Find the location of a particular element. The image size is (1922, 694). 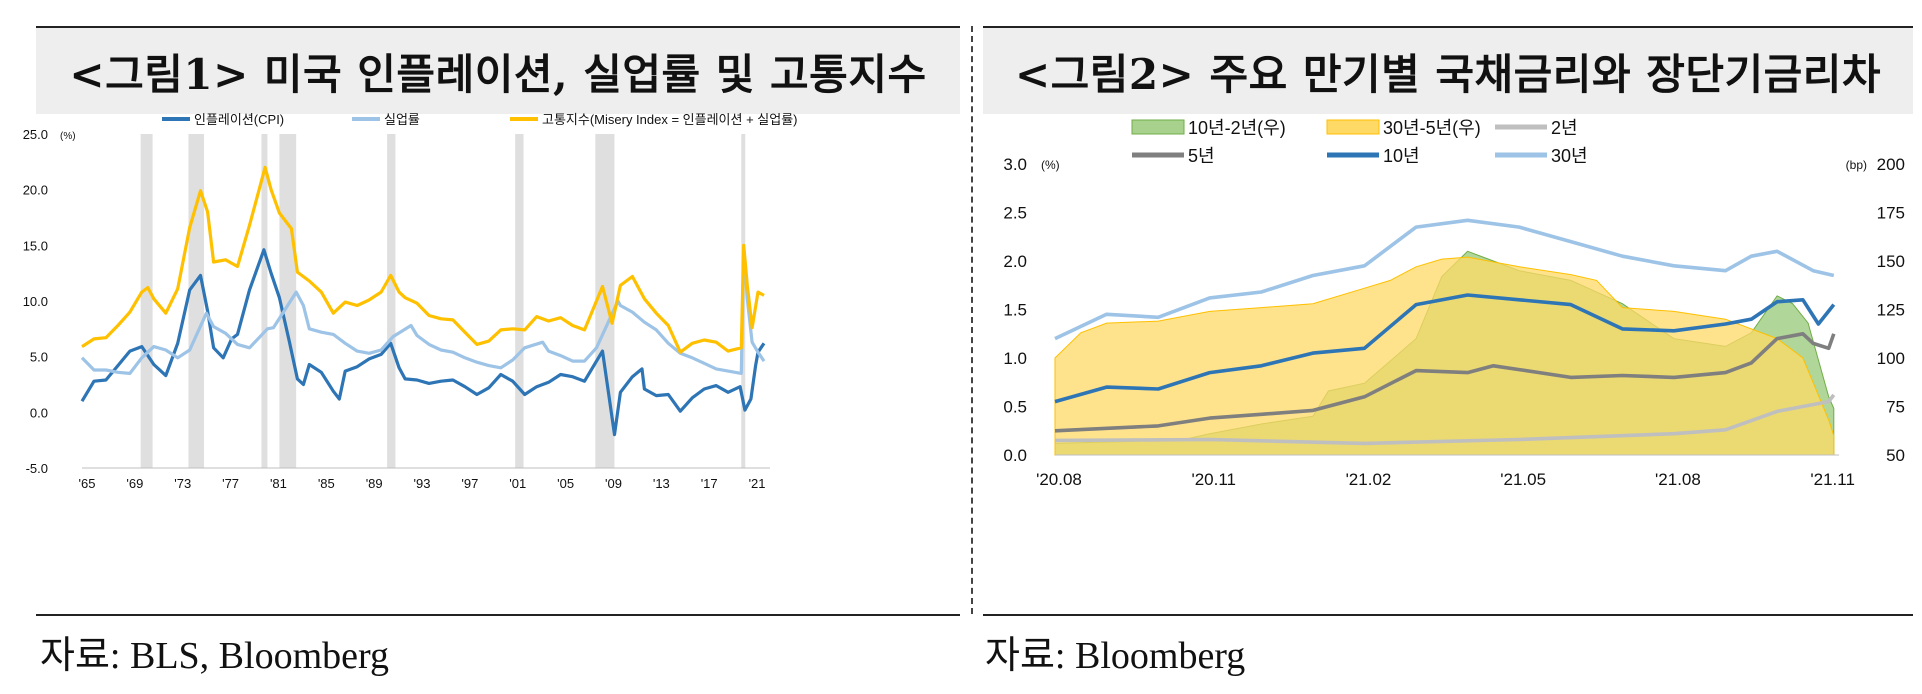

figure-2-source: 자료: Bloomberg is located at coordinates (1115, 656).